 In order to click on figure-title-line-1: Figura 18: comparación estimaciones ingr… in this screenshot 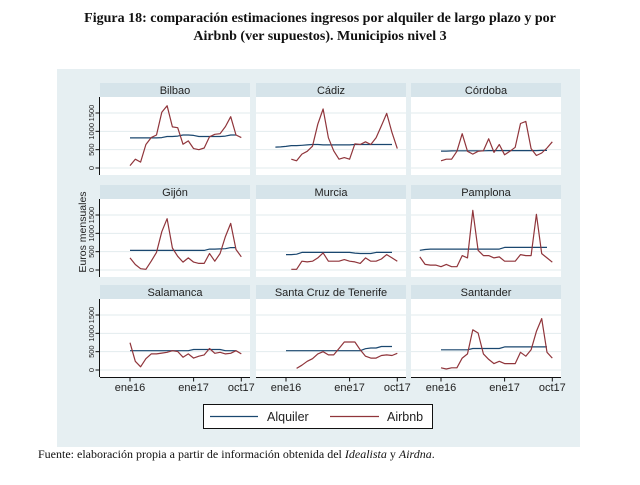, I will do `click(320, 18)`.